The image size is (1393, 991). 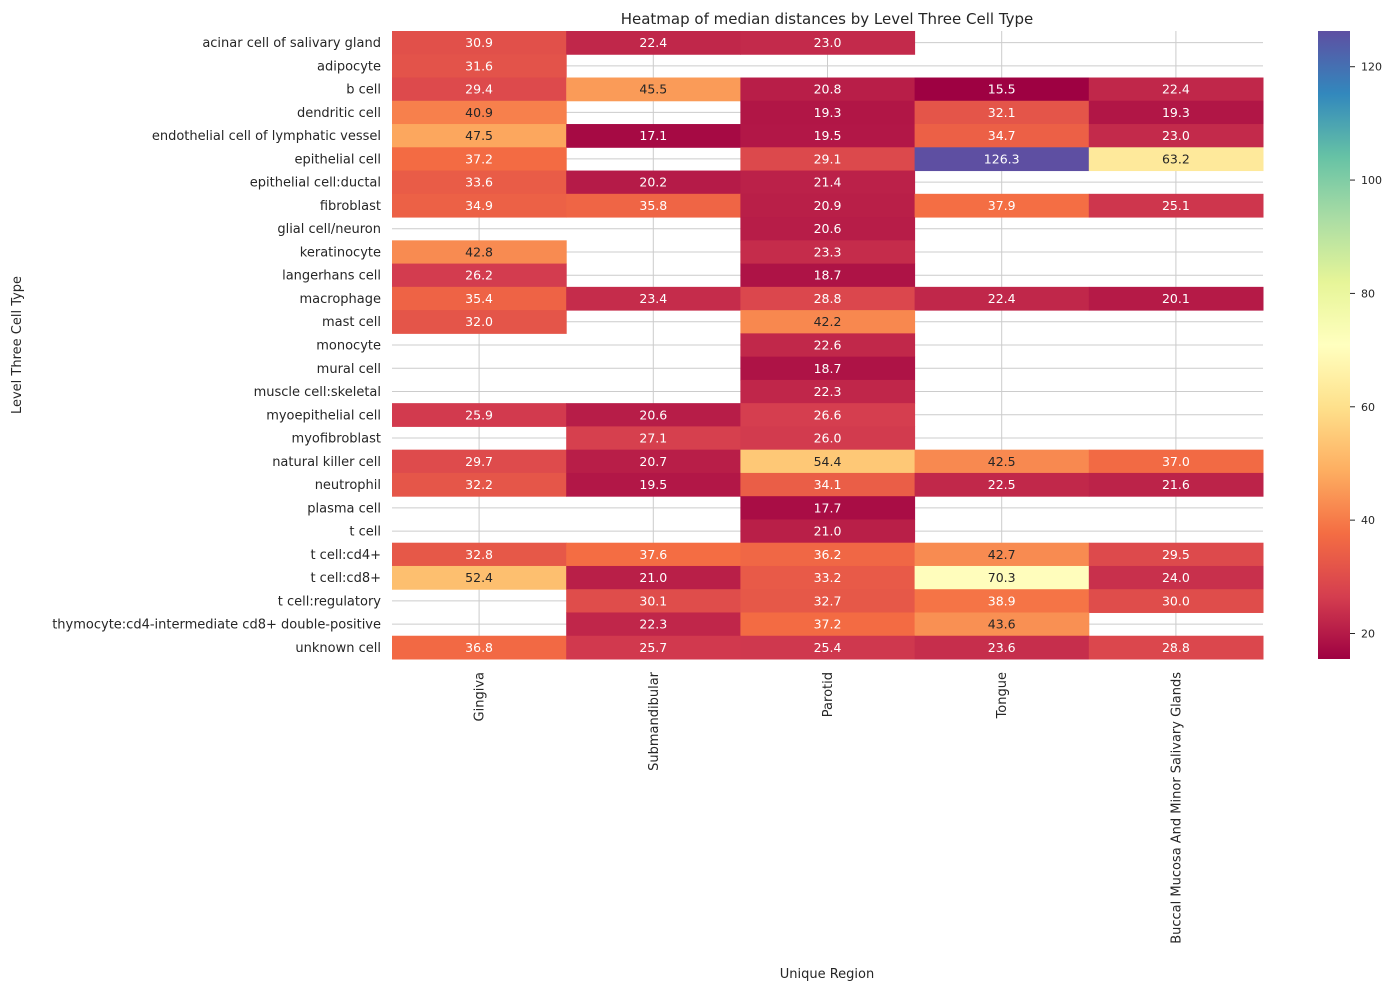 I want to click on cell-value-label: 25.1, so click(x=1176, y=205).